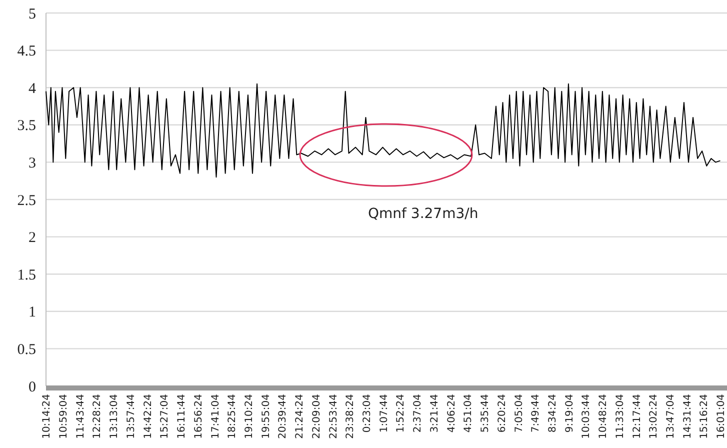  Describe the element at coordinates (704, 416) in the screenshot. I see `x-tick-label: 15:16:24` at that location.